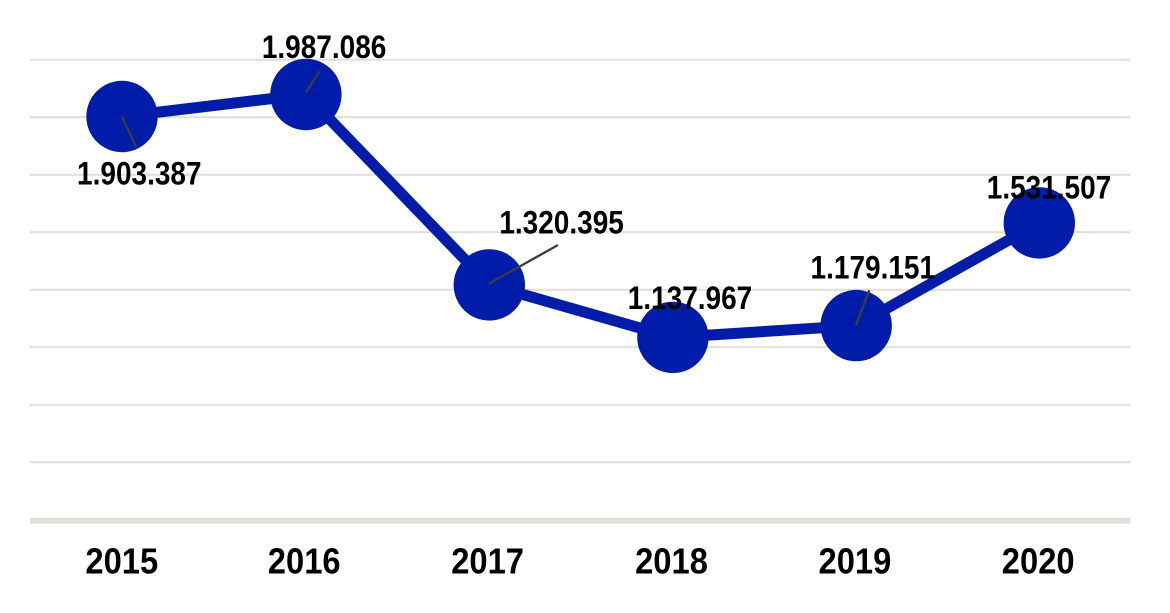  Describe the element at coordinates (873, 267) in the screenshot. I see `svg-text: 1.179.151` at that location.